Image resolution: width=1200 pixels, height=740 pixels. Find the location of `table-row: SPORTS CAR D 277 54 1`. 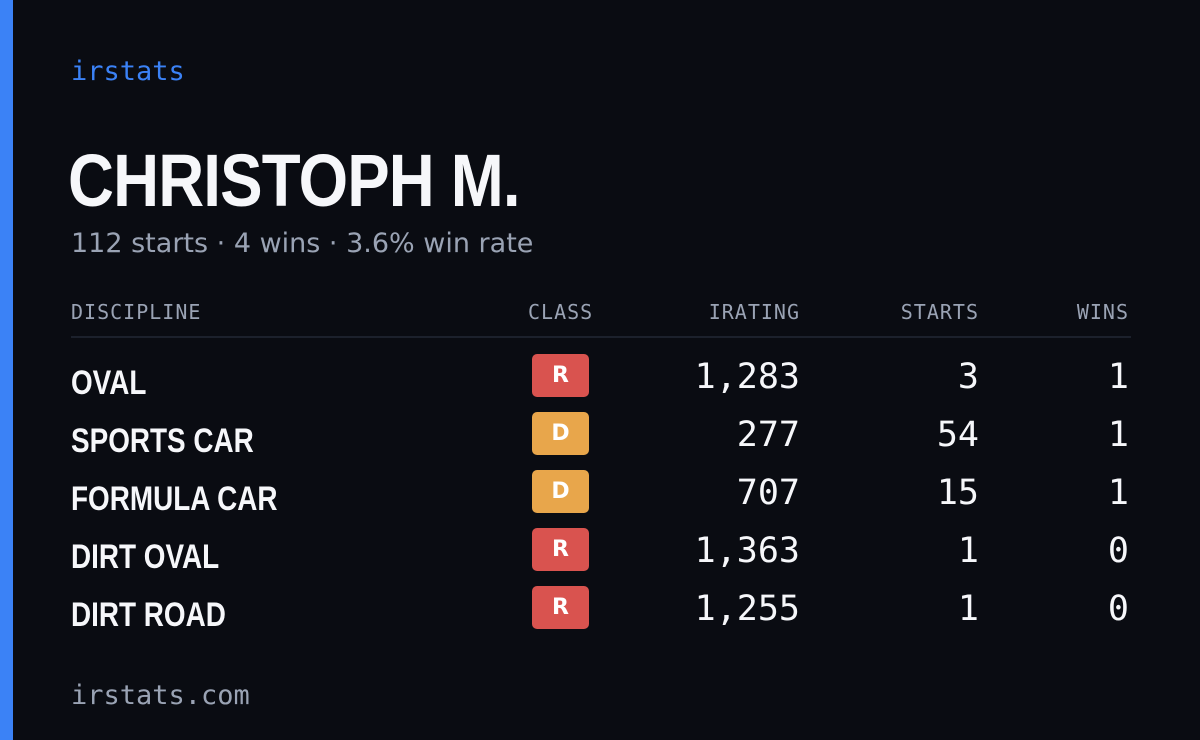

table-row: SPORTS CAR D 277 54 1 is located at coordinates (601, 441).